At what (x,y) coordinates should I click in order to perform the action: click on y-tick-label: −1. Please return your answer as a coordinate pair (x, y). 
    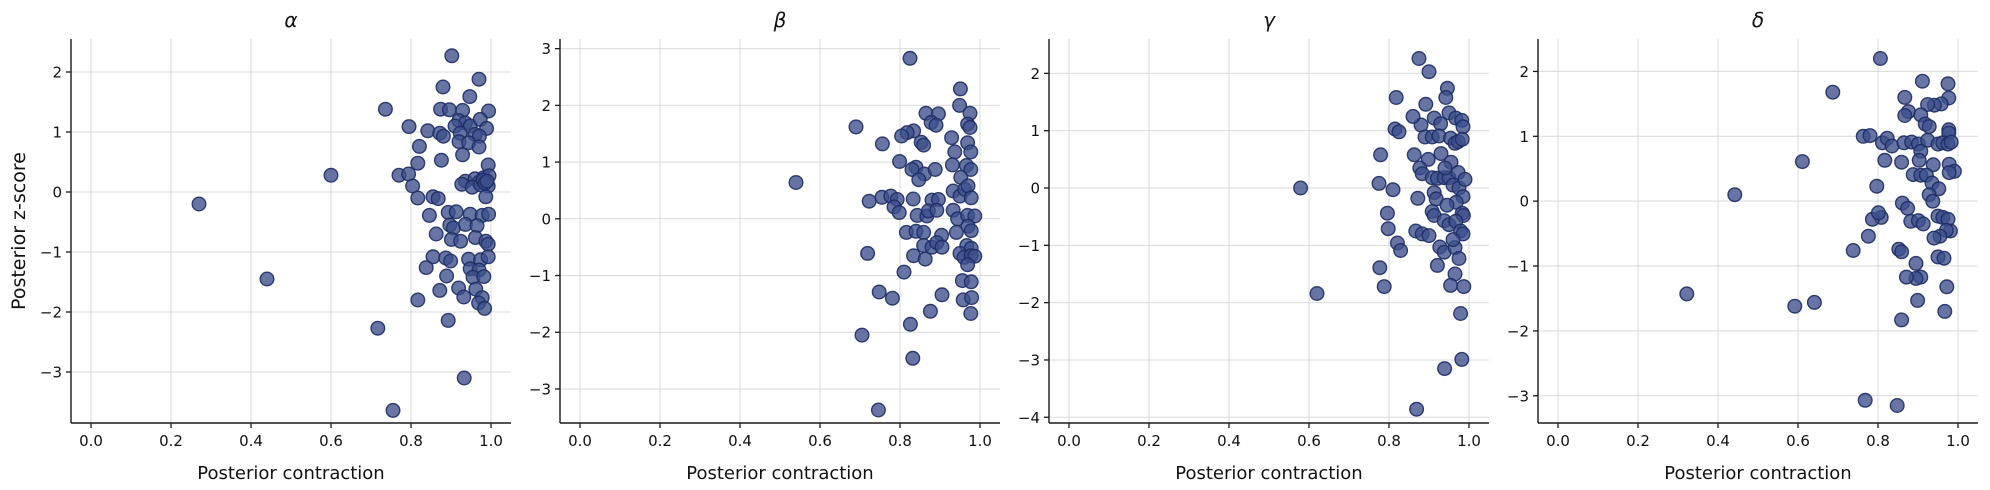
    Looking at the image, I should click on (1518, 267).